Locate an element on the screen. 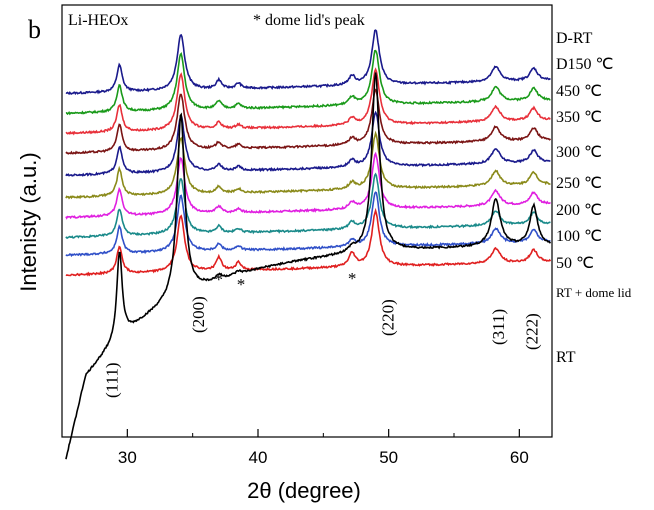 The height and width of the screenshot is (510, 654). series-label: RT + dome lid is located at coordinates (594, 292).